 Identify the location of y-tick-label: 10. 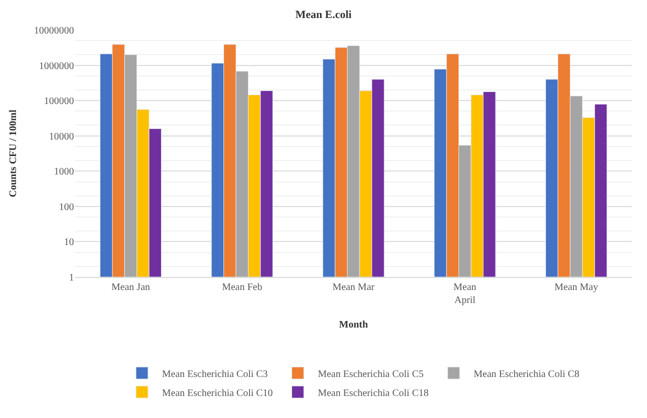
(69, 242).